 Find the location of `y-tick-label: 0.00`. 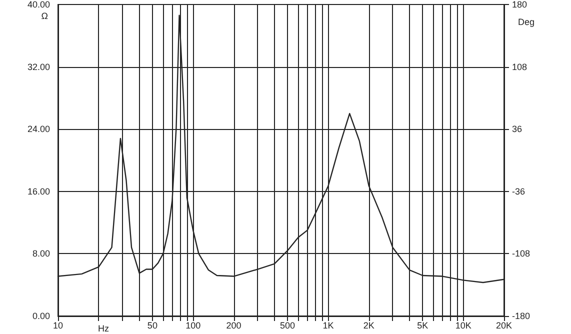

y-tick-label: 0.00 is located at coordinates (41, 316).